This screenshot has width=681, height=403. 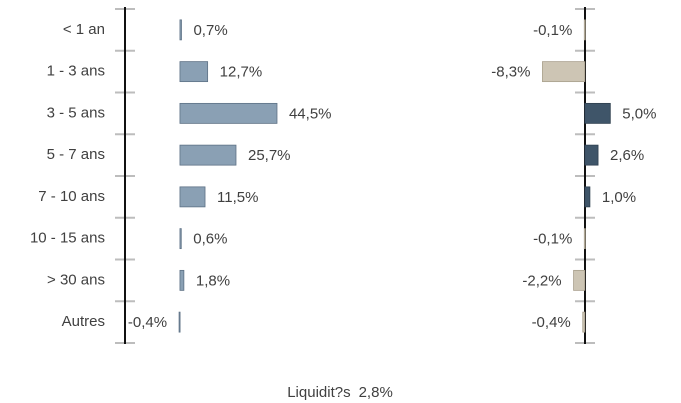 What do you see at coordinates (76, 154) in the screenshot?
I see `category-label: 5 - 7 ans` at bounding box center [76, 154].